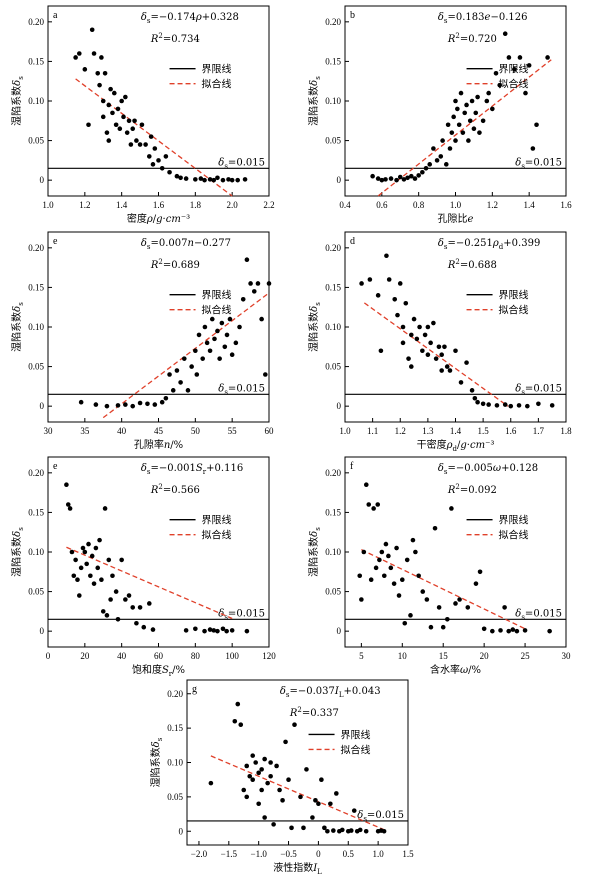 This screenshot has height=891, width=595. I want to click on x-tick-label: 1.1, so click(372, 431).